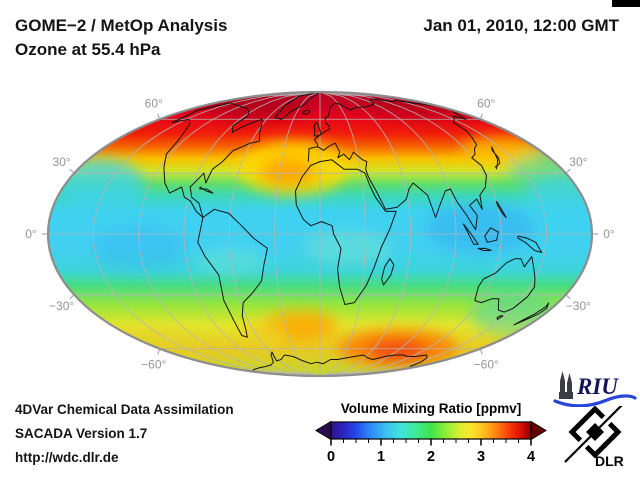  I want to click on riu-logo-text: RIU, so click(597, 386).